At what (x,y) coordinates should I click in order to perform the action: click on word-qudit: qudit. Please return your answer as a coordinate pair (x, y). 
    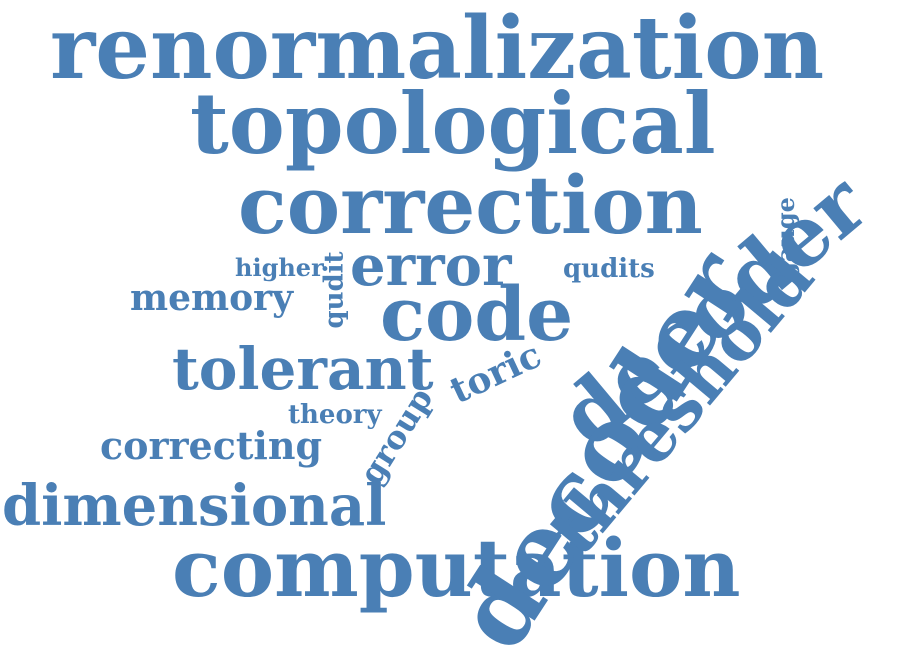
    Looking at the image, I should click on (334, 290).